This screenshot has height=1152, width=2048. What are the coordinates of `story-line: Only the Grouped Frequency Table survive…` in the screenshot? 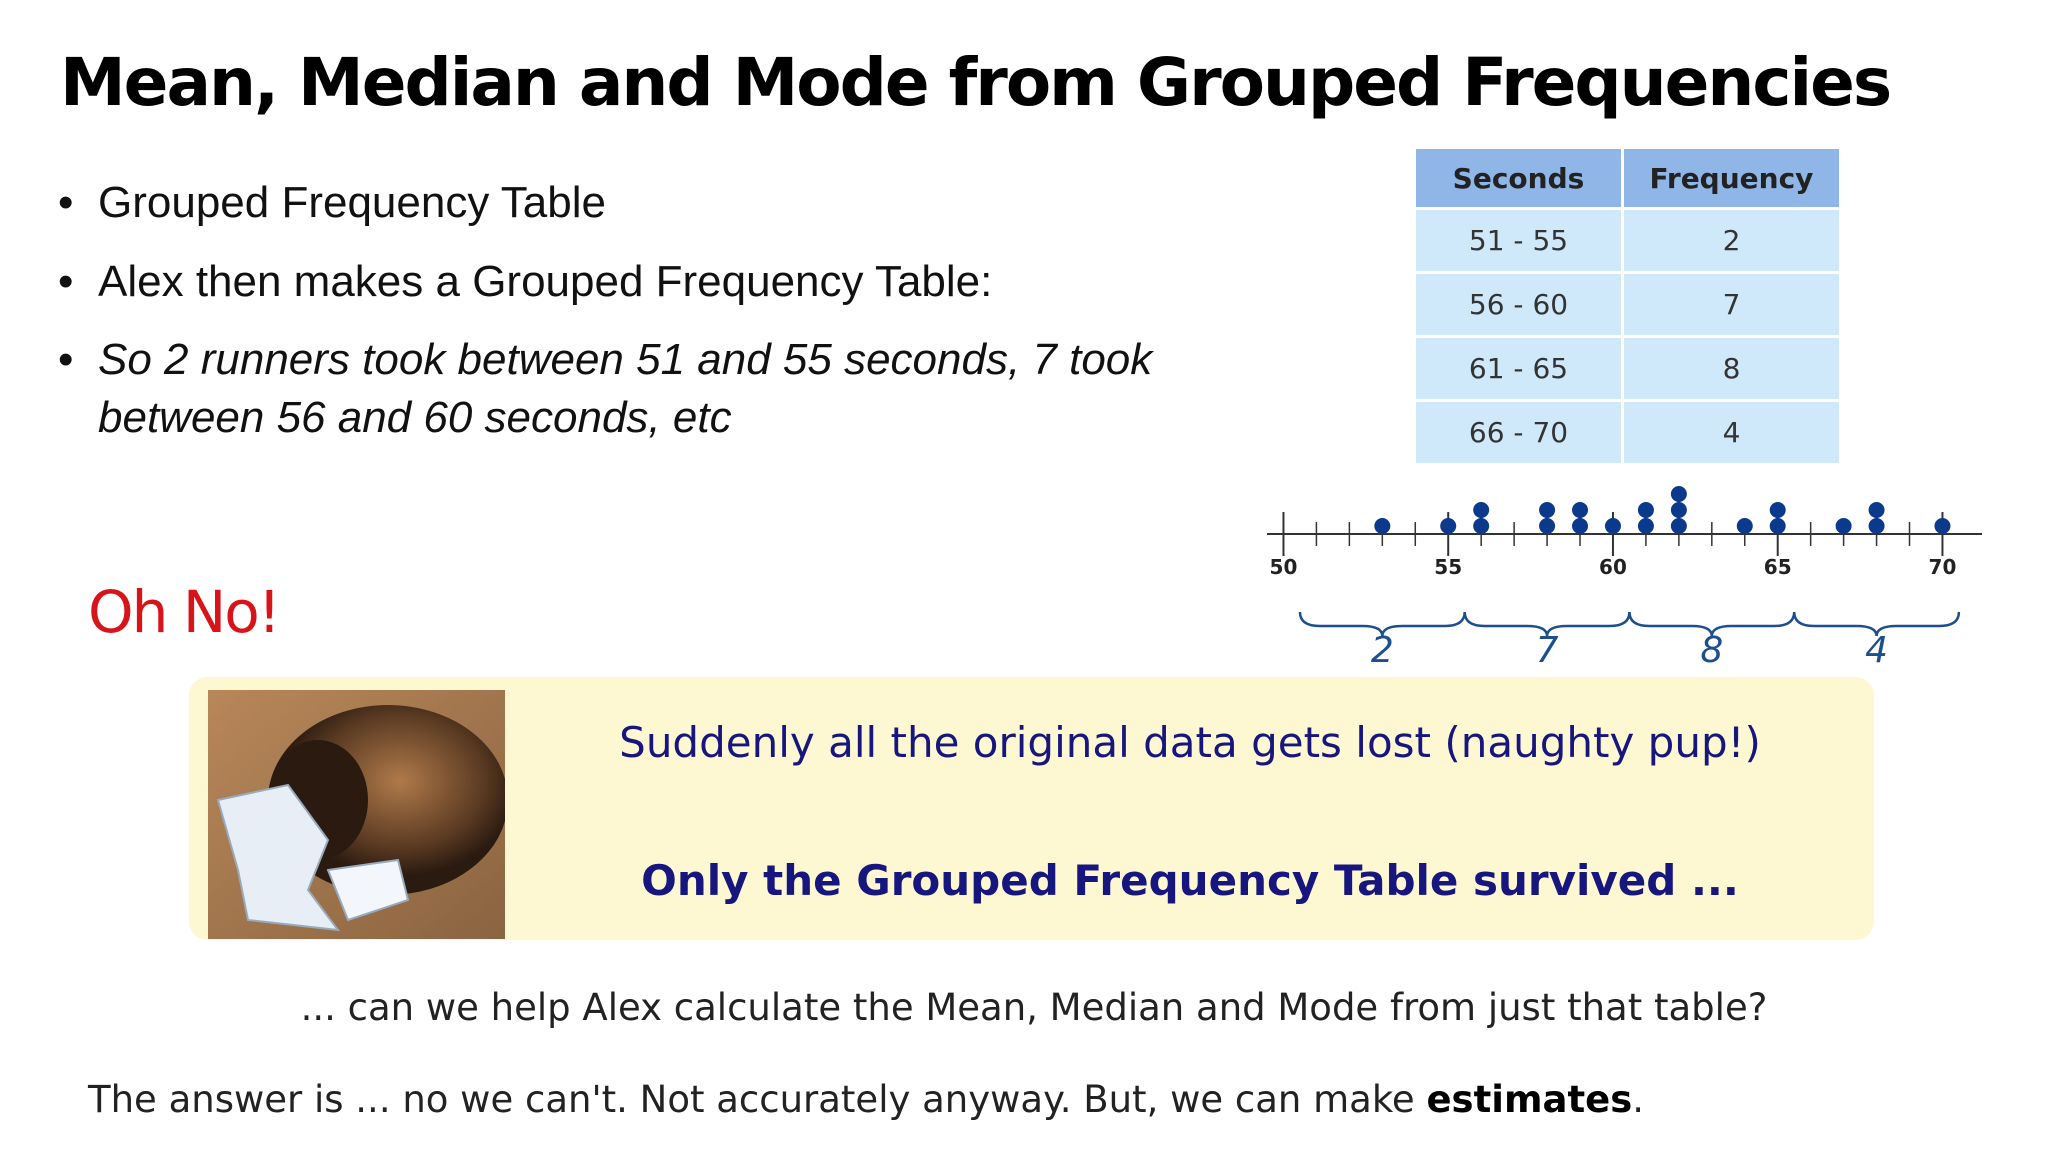 It's located at (1190, 880).